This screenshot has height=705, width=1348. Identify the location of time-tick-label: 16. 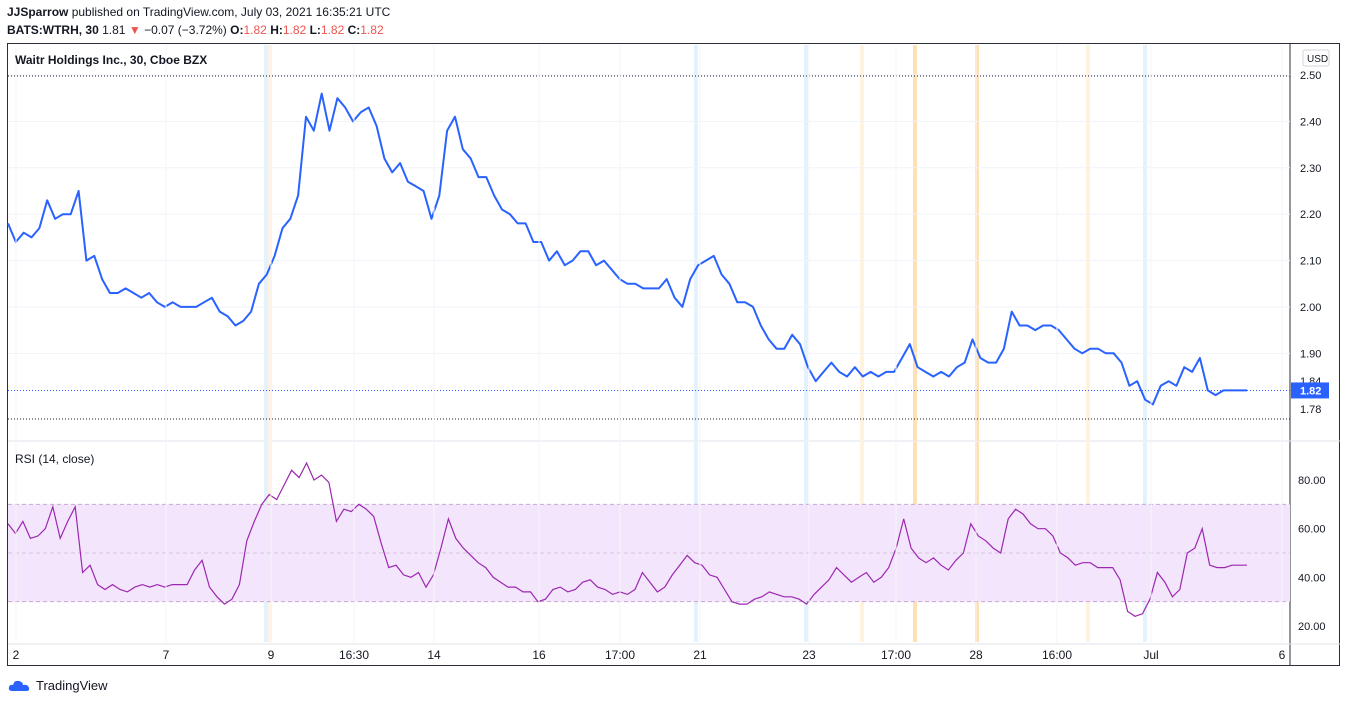
(539, 655).